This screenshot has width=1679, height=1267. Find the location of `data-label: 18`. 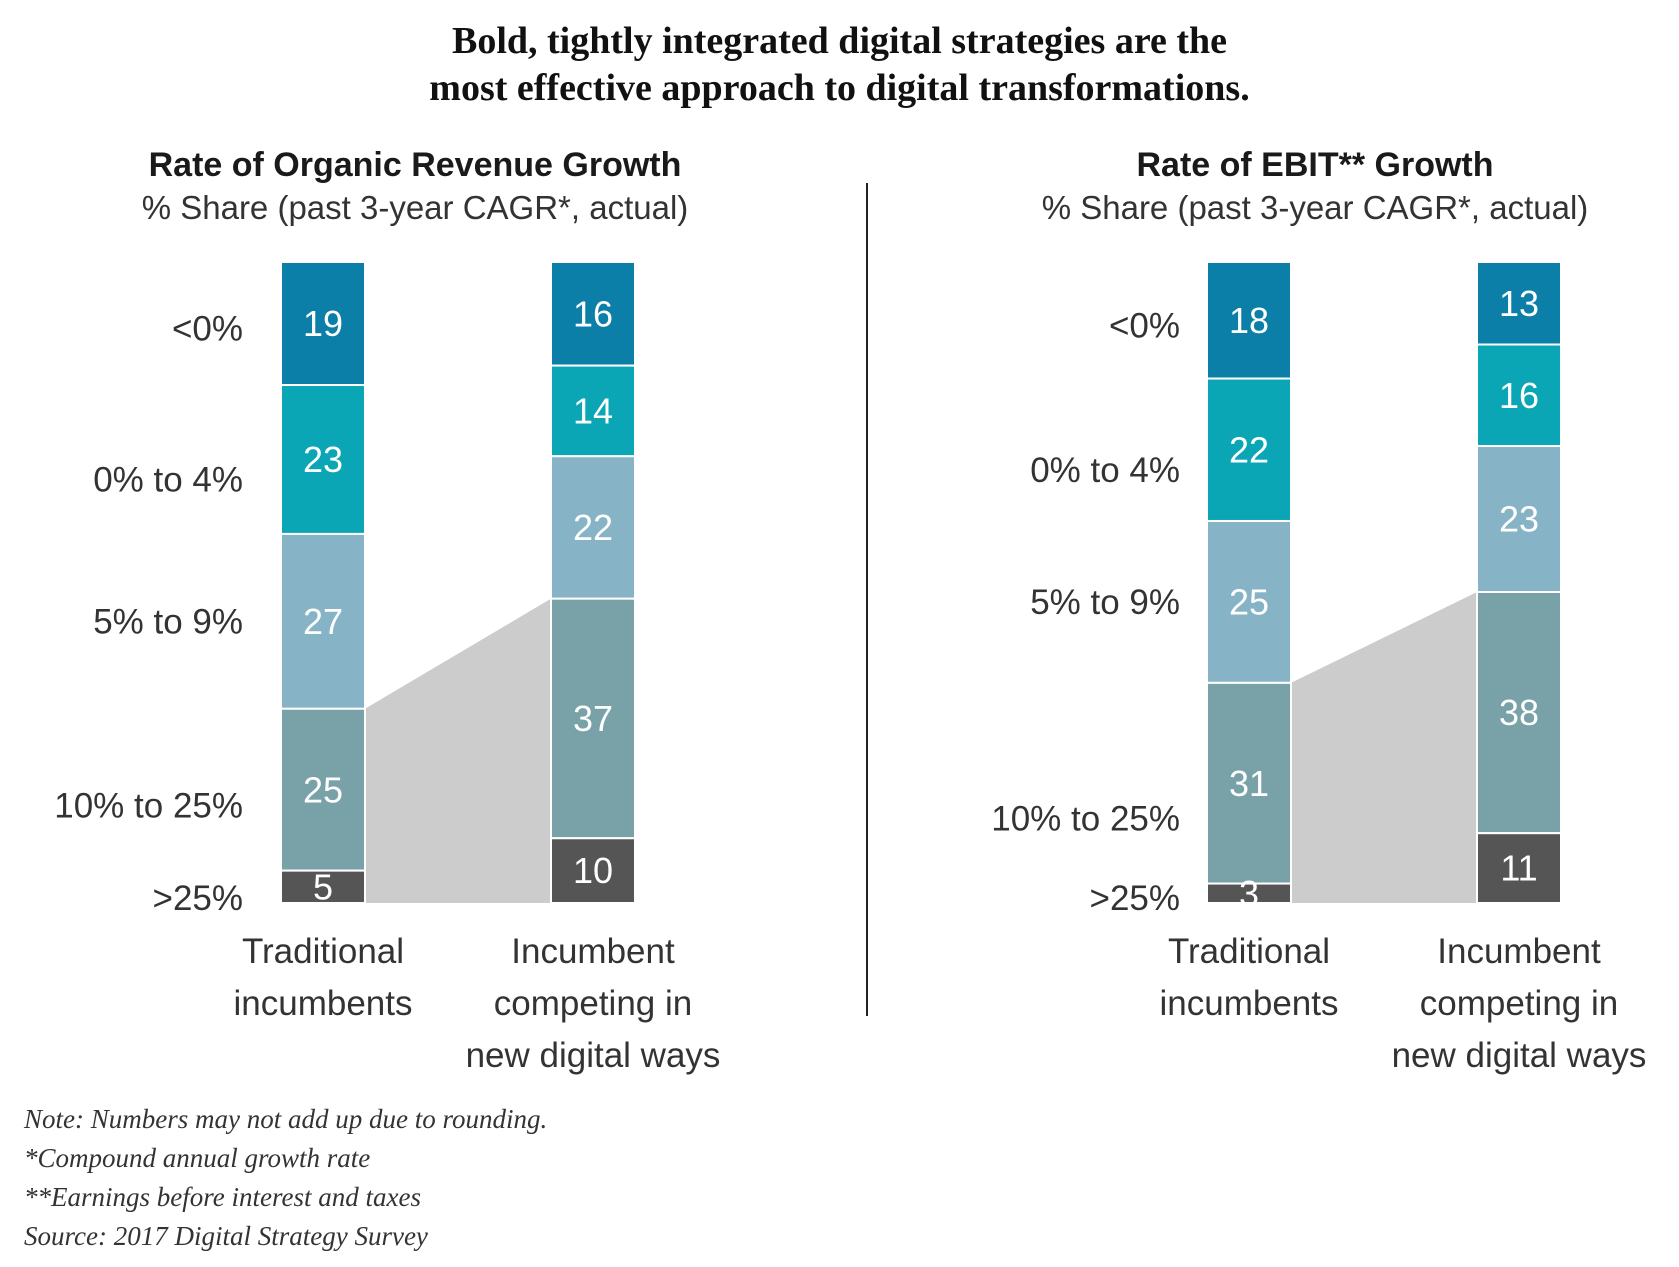

data-label: 18 is located at coordinates (1249, 320).